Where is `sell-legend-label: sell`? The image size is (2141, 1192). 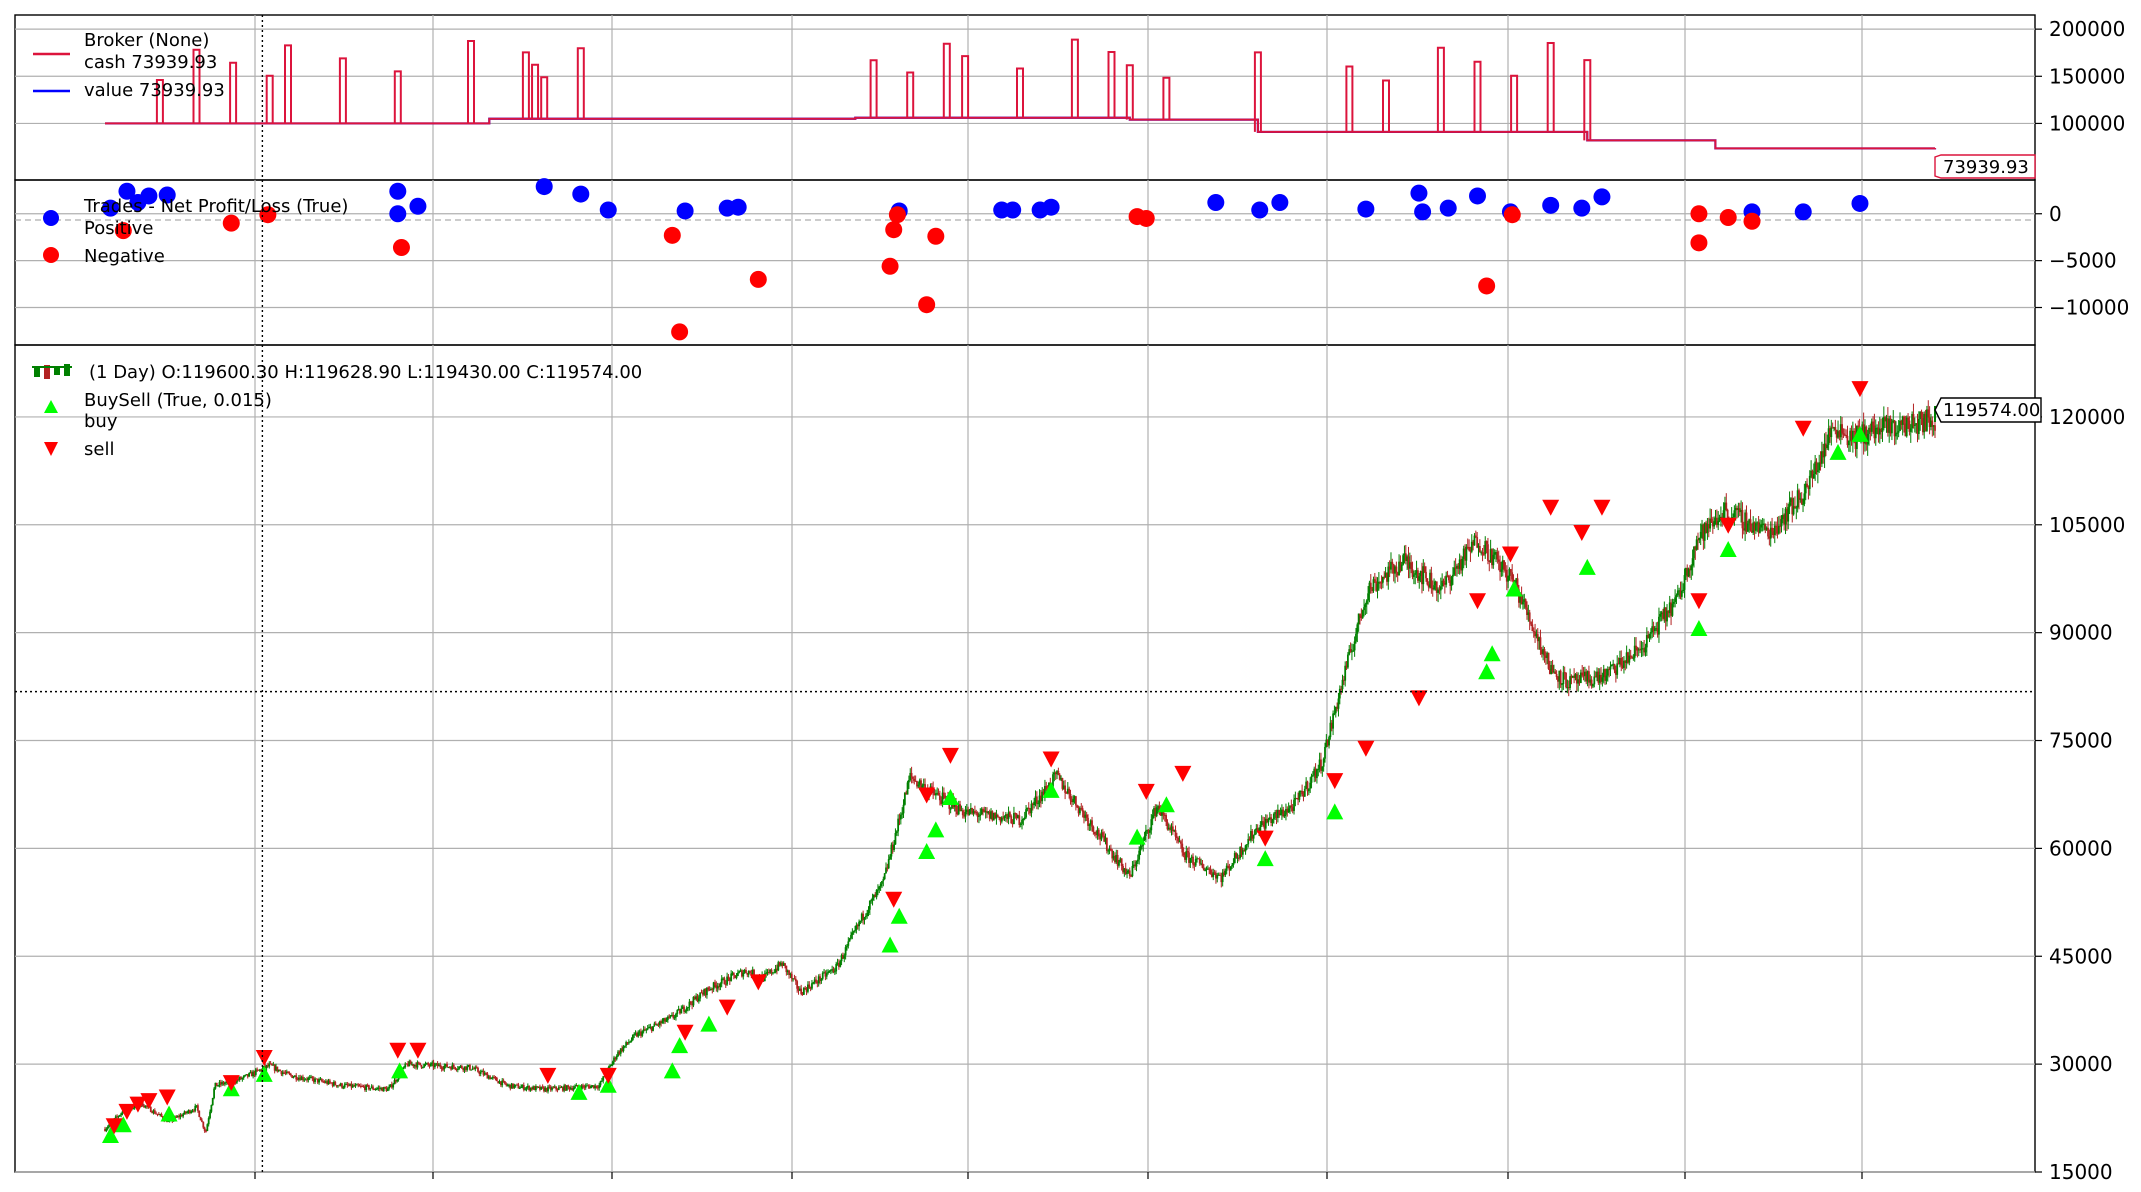
sell-legend-label: sell is located at coordinates (99, 449).